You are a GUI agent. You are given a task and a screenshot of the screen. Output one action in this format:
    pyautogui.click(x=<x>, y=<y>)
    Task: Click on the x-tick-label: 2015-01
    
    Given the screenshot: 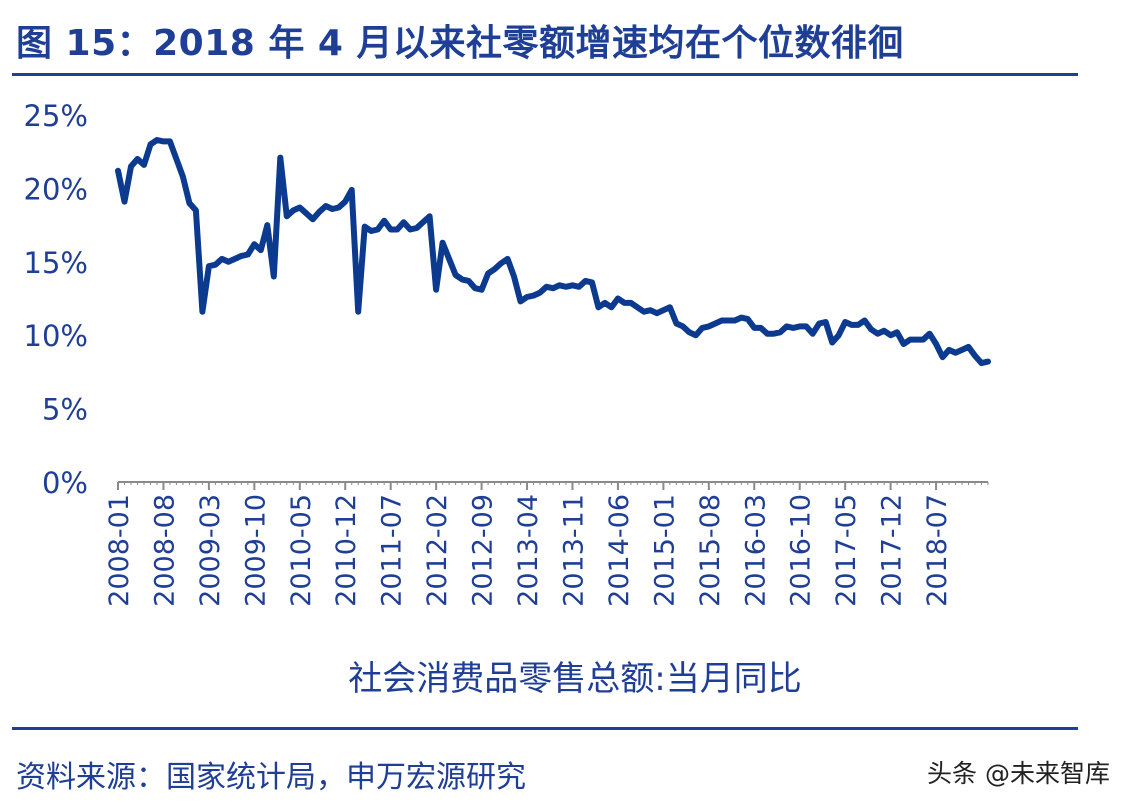 What is the action you would take?
    pyautogui.click(x=664, y=550)
    